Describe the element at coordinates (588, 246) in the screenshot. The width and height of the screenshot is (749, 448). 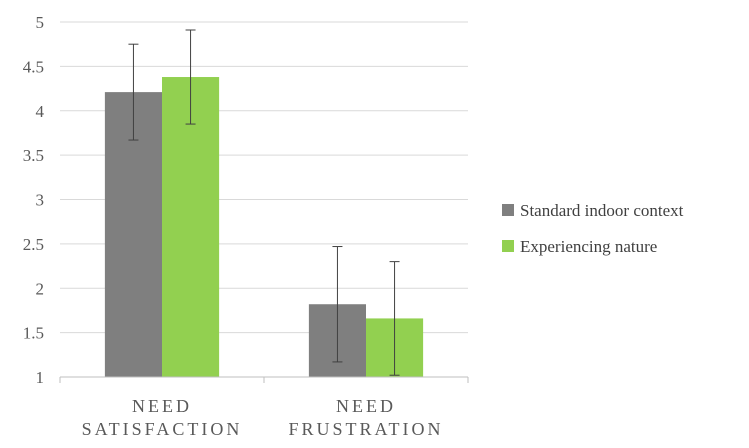
I see `legend-label: Experiencing nature` at that location.